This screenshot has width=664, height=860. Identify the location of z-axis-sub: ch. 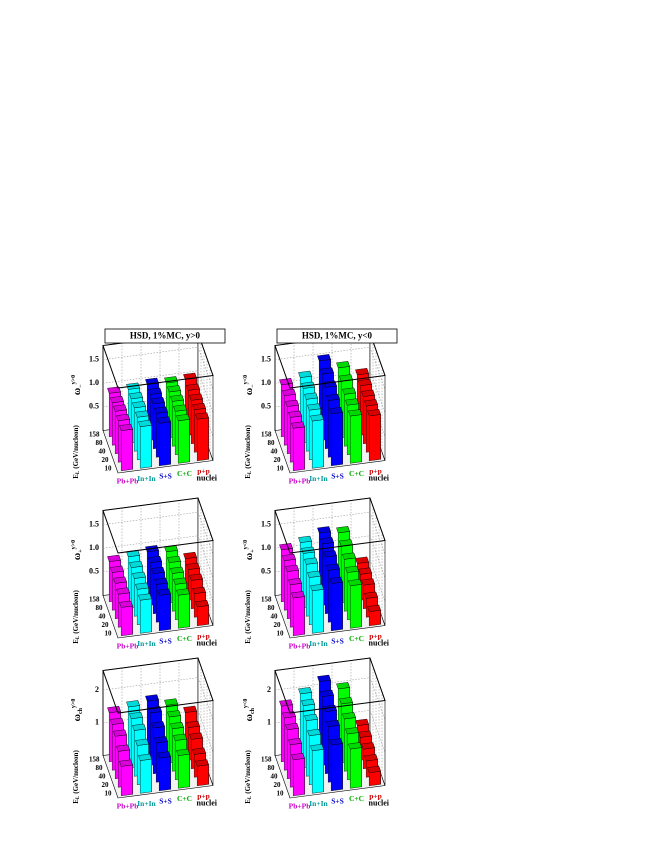
(81, 710).